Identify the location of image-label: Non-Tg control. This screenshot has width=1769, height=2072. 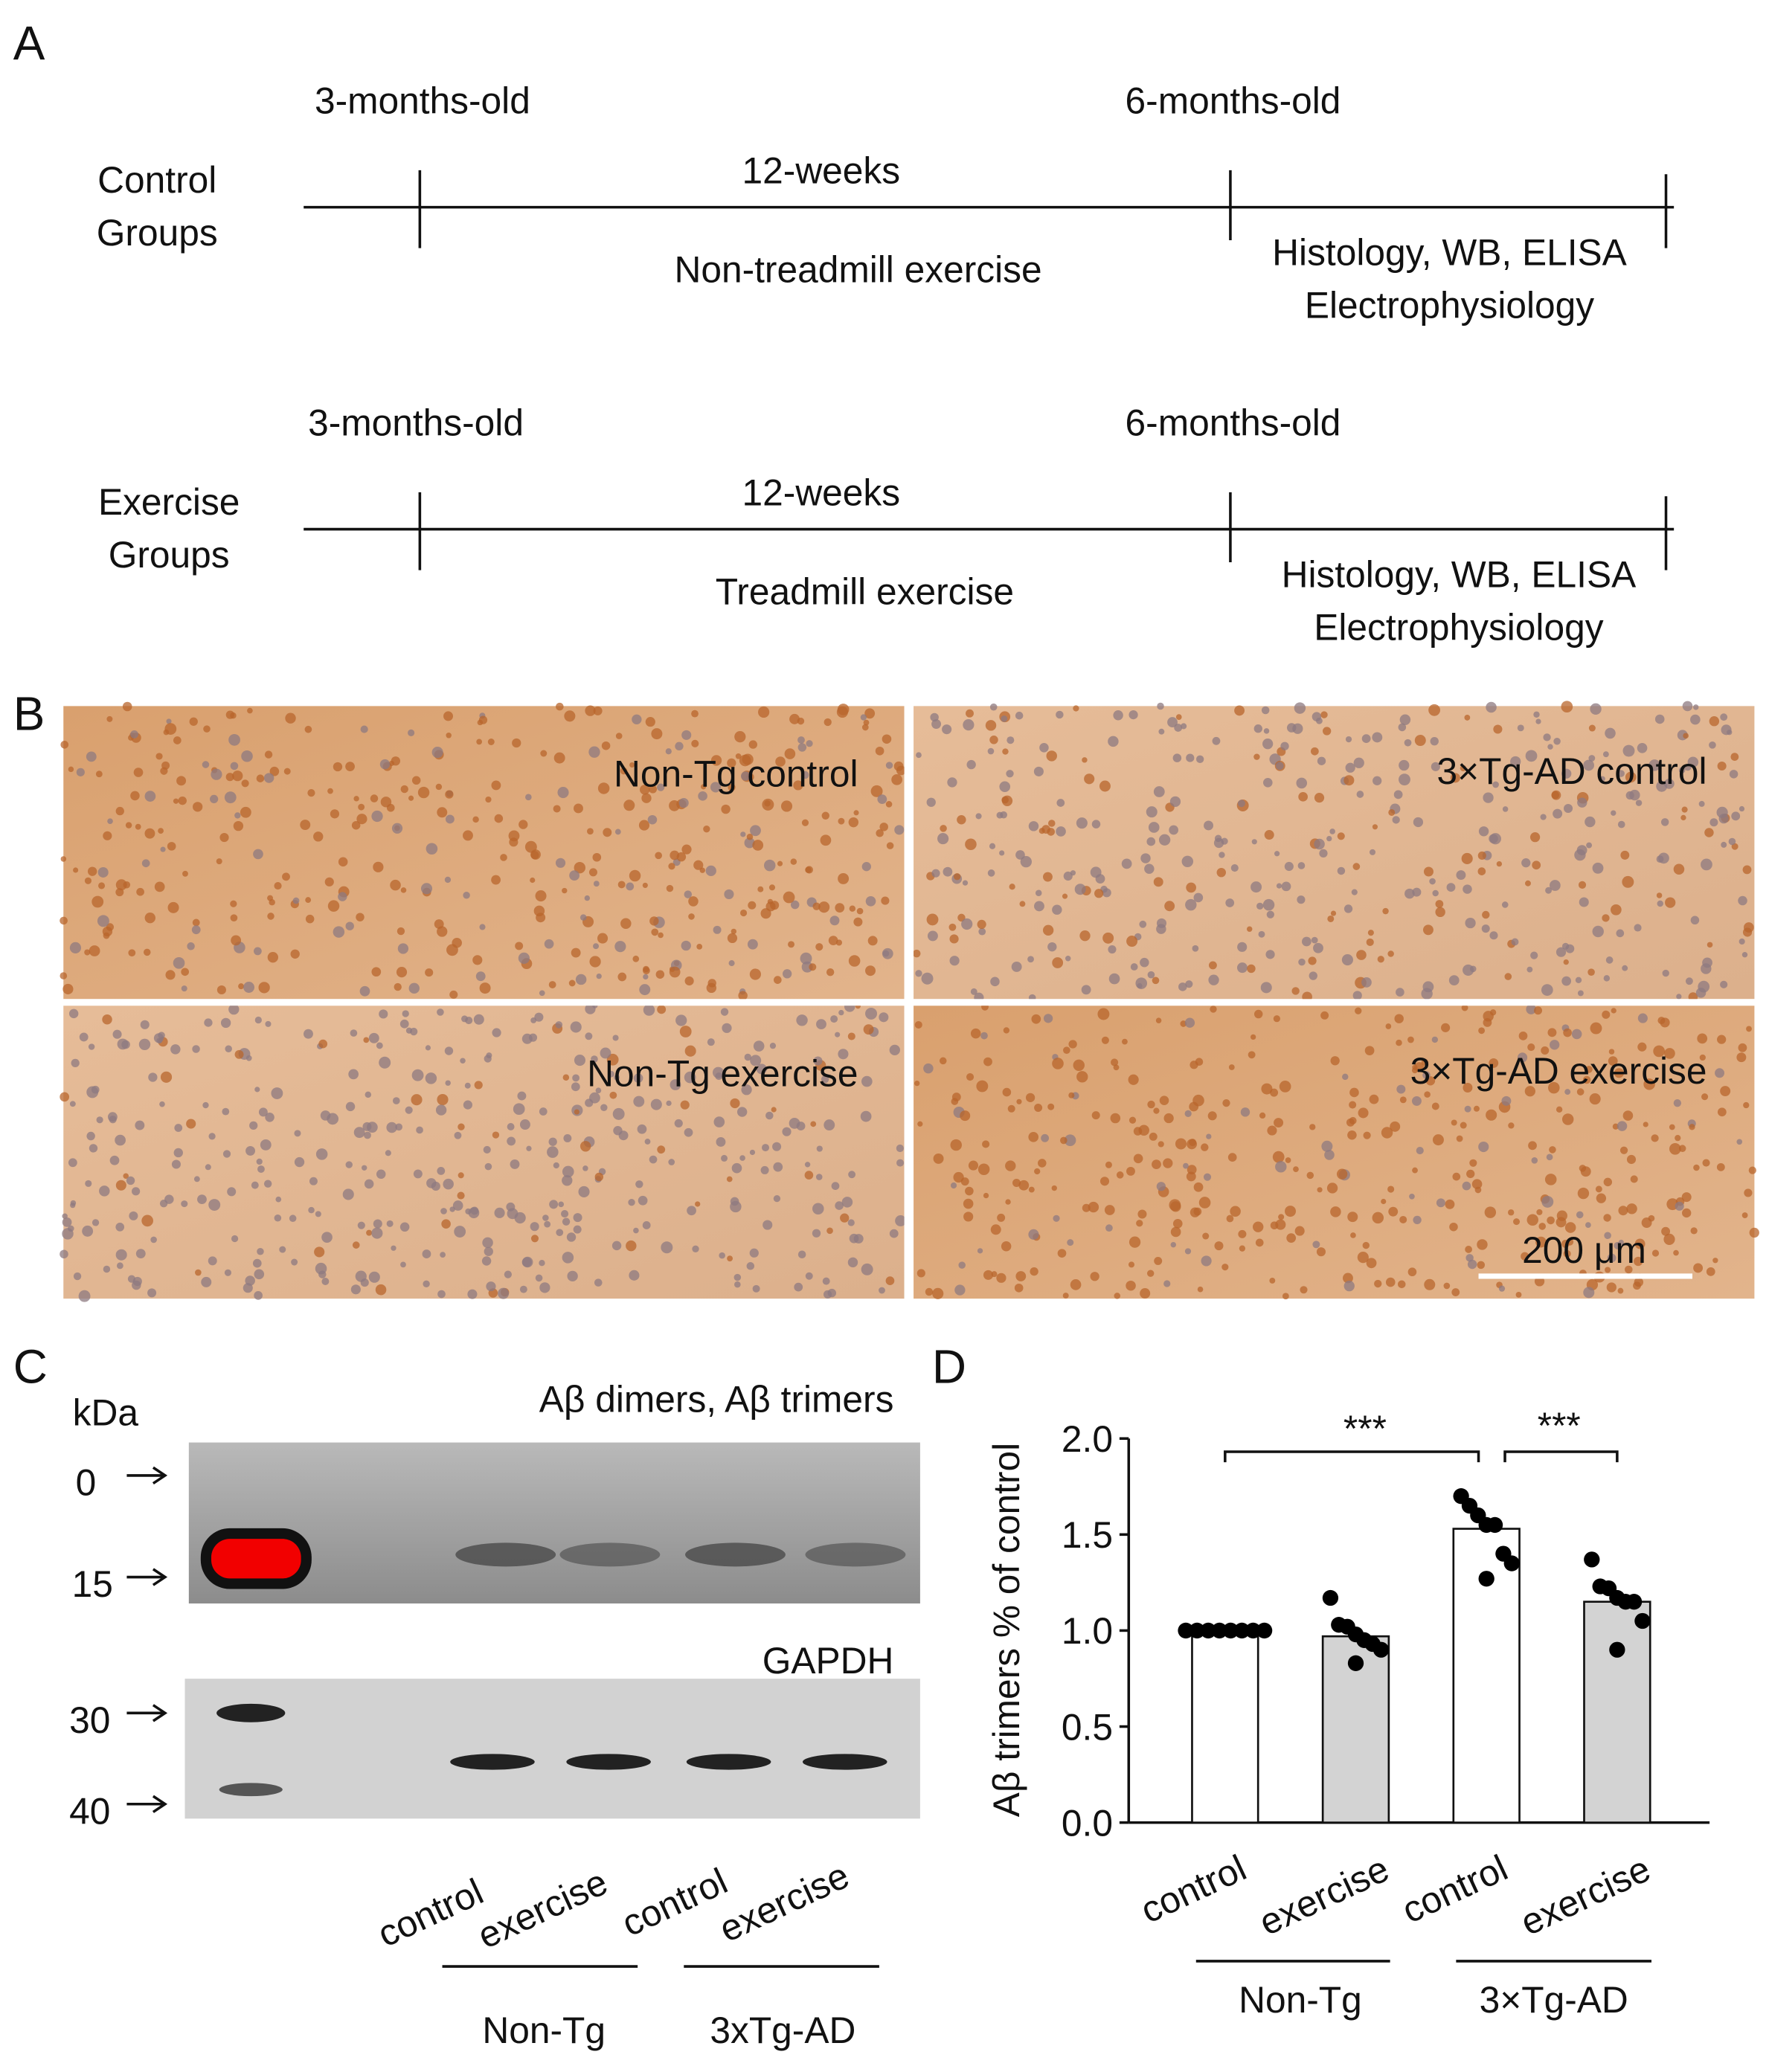
(736, 774).